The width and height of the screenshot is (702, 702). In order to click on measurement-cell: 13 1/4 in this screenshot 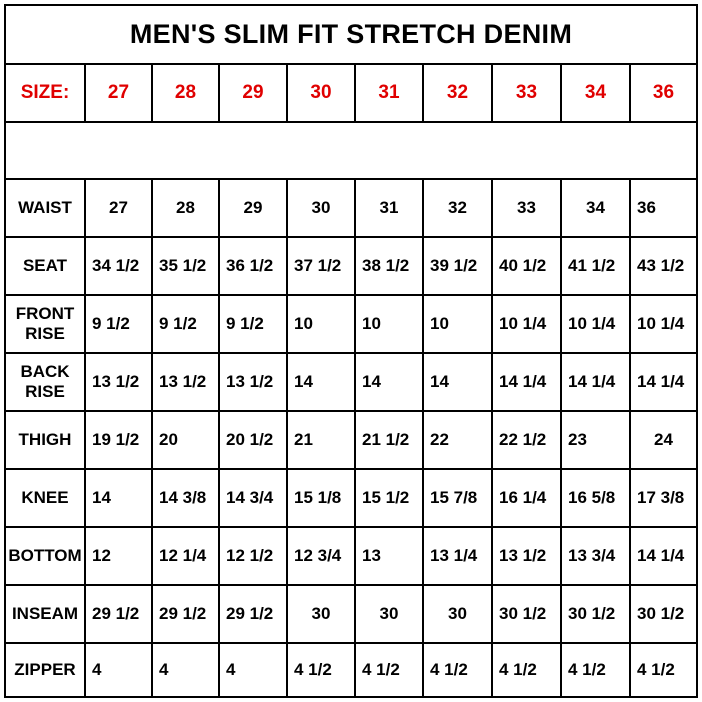, I will do `click(458, 557)`.